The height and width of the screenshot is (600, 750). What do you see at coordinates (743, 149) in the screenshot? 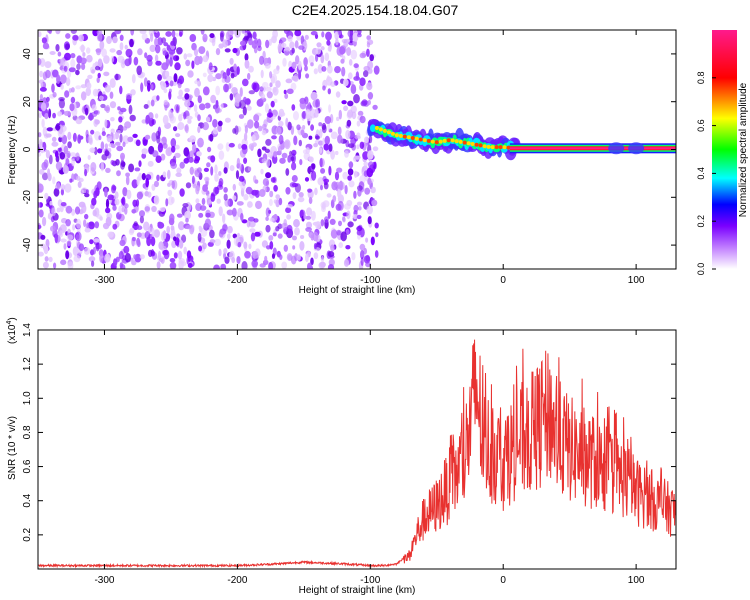
I see `colorbar-label: Normalized spectral amplitude` at bounding box center [743, 149].